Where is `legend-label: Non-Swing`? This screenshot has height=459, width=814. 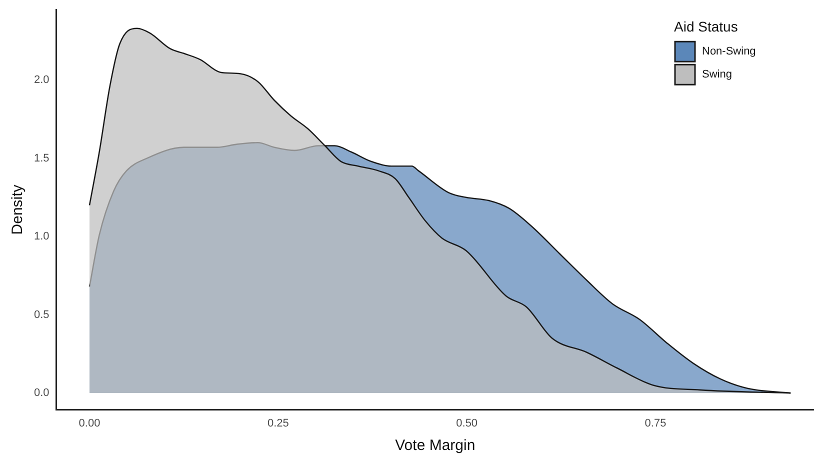
legend-label: Non-Swing is located at coordinates (729, 52).